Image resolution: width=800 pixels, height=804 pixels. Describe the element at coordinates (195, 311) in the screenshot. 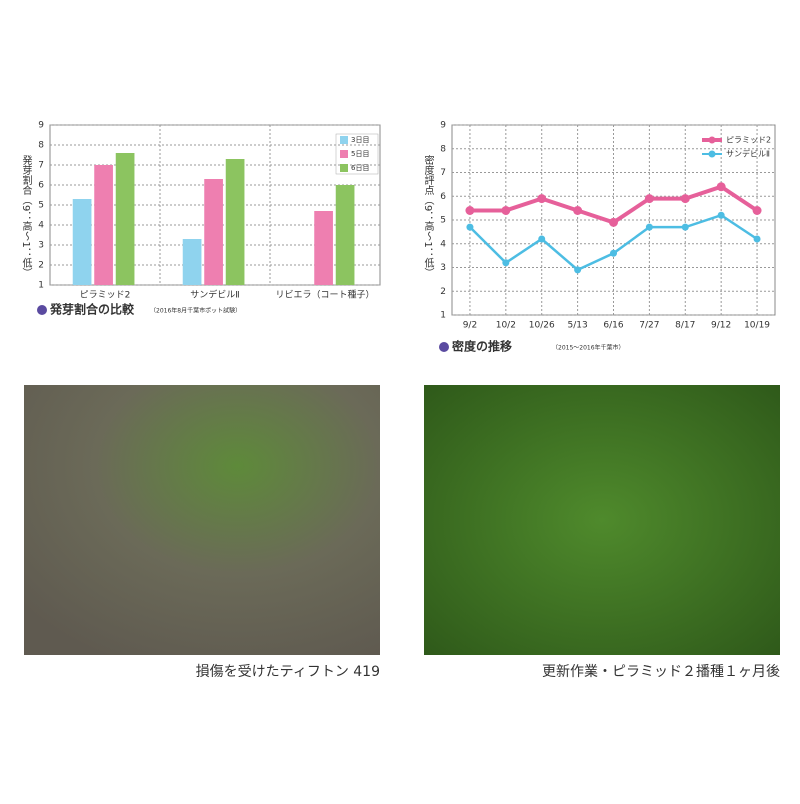

I see `chart-subtitle: （2016年8月千葉市ポット試験）` at that location.